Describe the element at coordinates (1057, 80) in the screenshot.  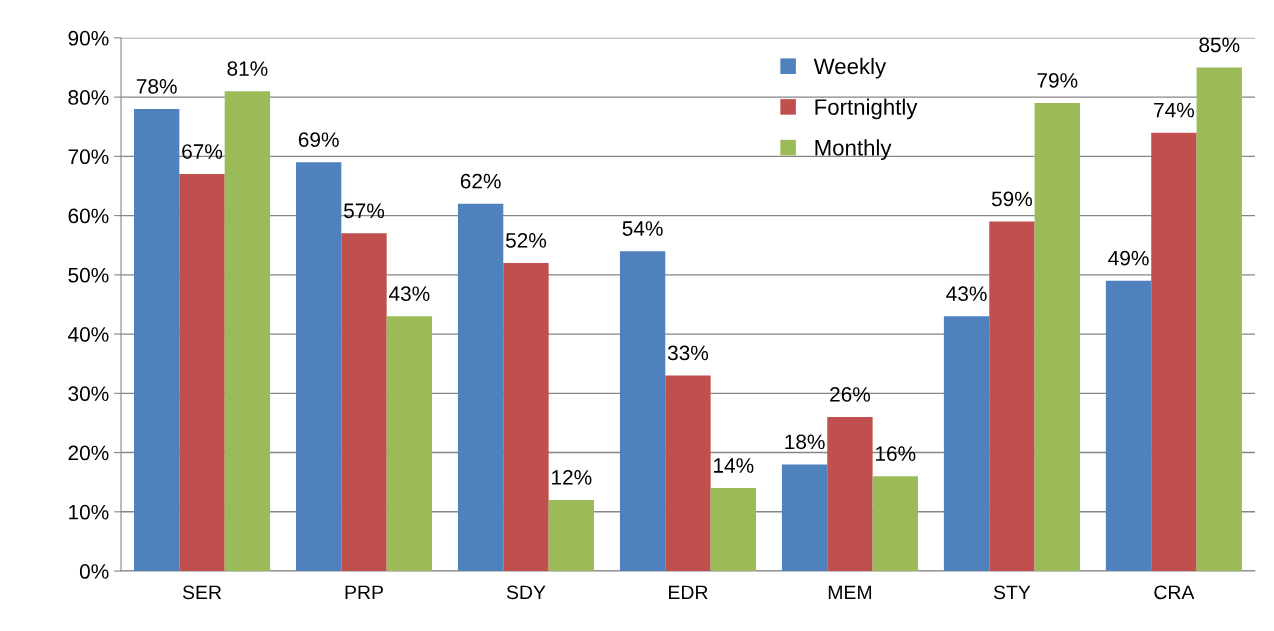
I see `data-label: 79%` at that location.